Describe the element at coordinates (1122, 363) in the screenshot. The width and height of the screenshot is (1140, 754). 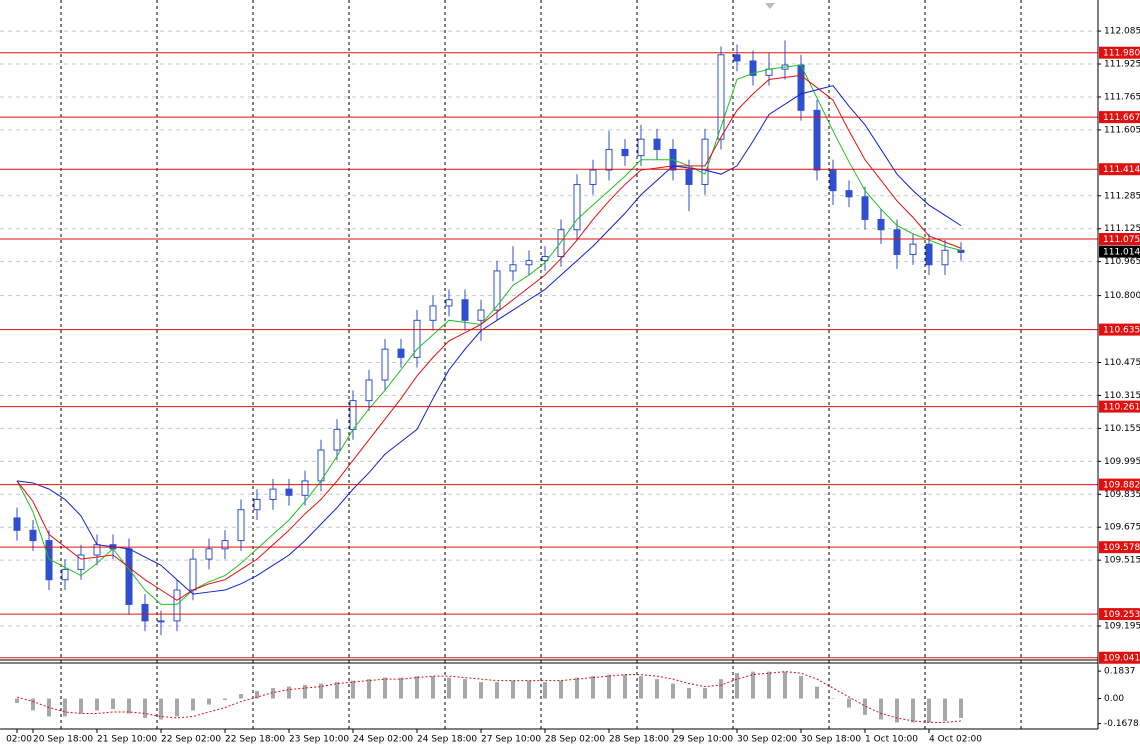
I see `y-tick-label: 110.475` at that location.